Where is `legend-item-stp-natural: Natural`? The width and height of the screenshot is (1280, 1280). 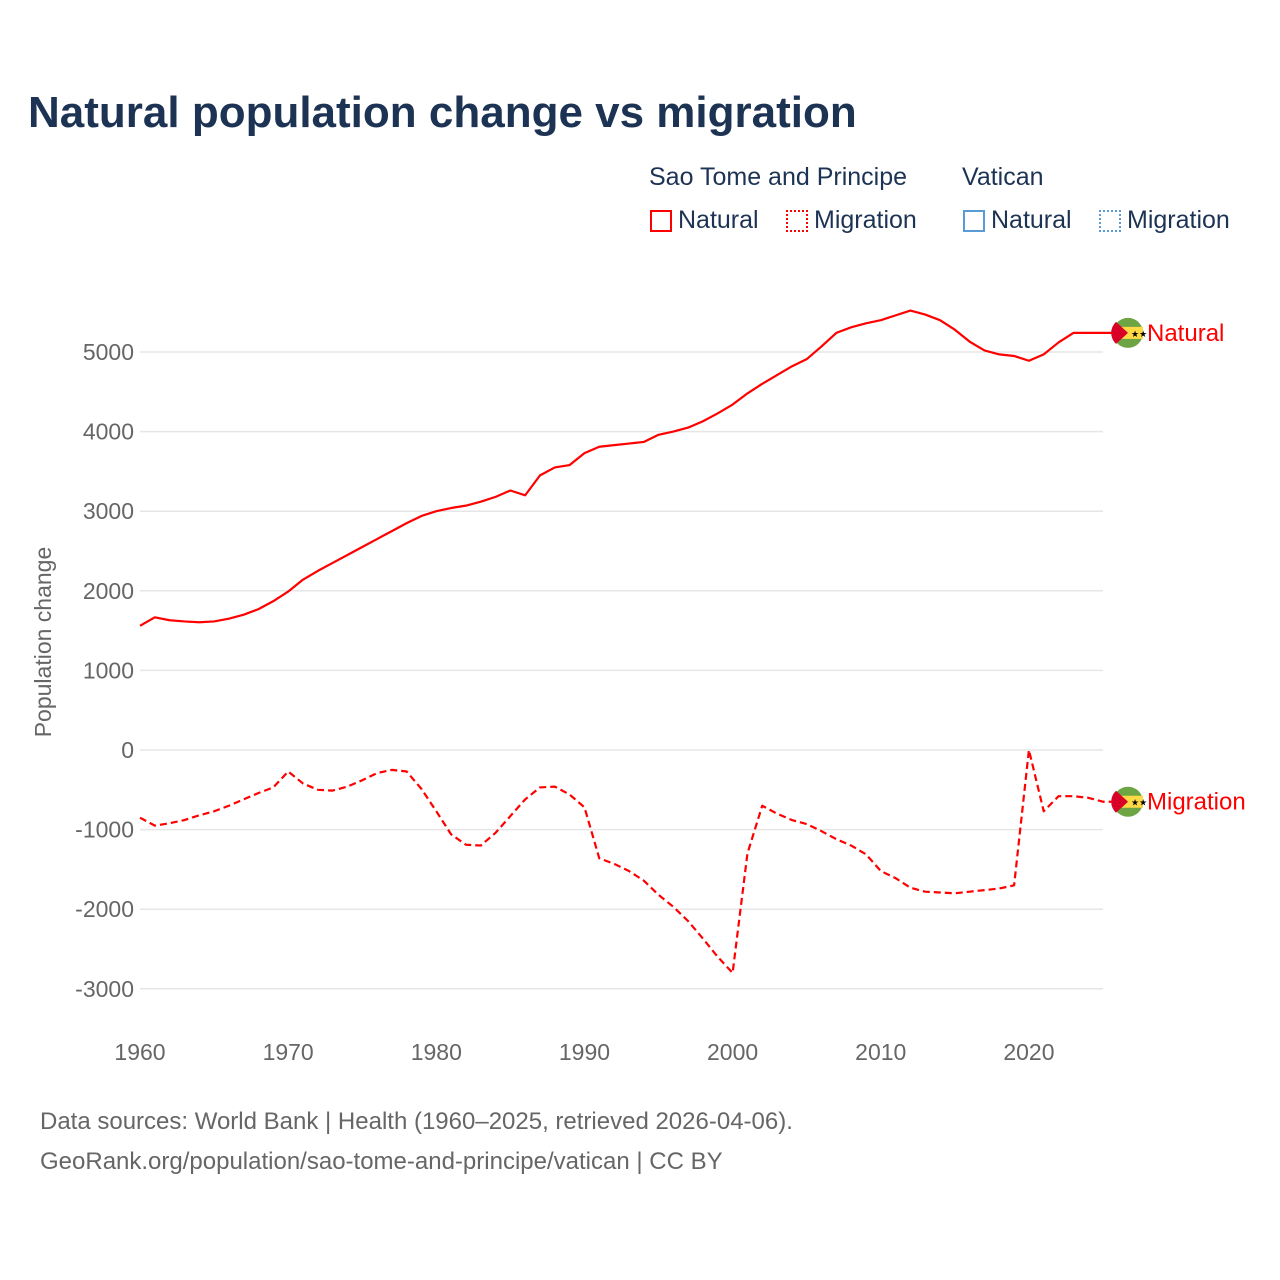
legend-item-stp-natural: Natural is located at coordinates (704, 220).